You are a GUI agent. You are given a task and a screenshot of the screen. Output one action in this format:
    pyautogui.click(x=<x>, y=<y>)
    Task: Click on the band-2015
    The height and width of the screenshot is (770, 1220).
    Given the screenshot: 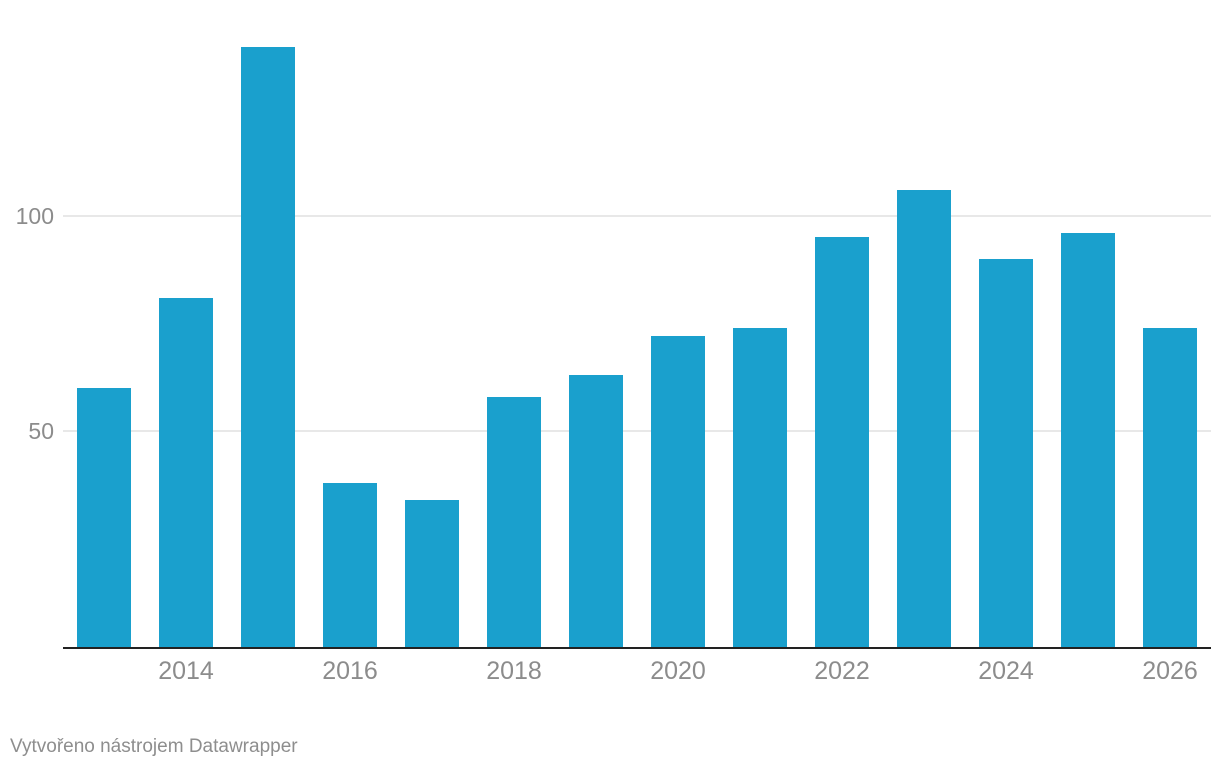 What is the action you would take?
    pyautogui.click(x=268, y=323)
    